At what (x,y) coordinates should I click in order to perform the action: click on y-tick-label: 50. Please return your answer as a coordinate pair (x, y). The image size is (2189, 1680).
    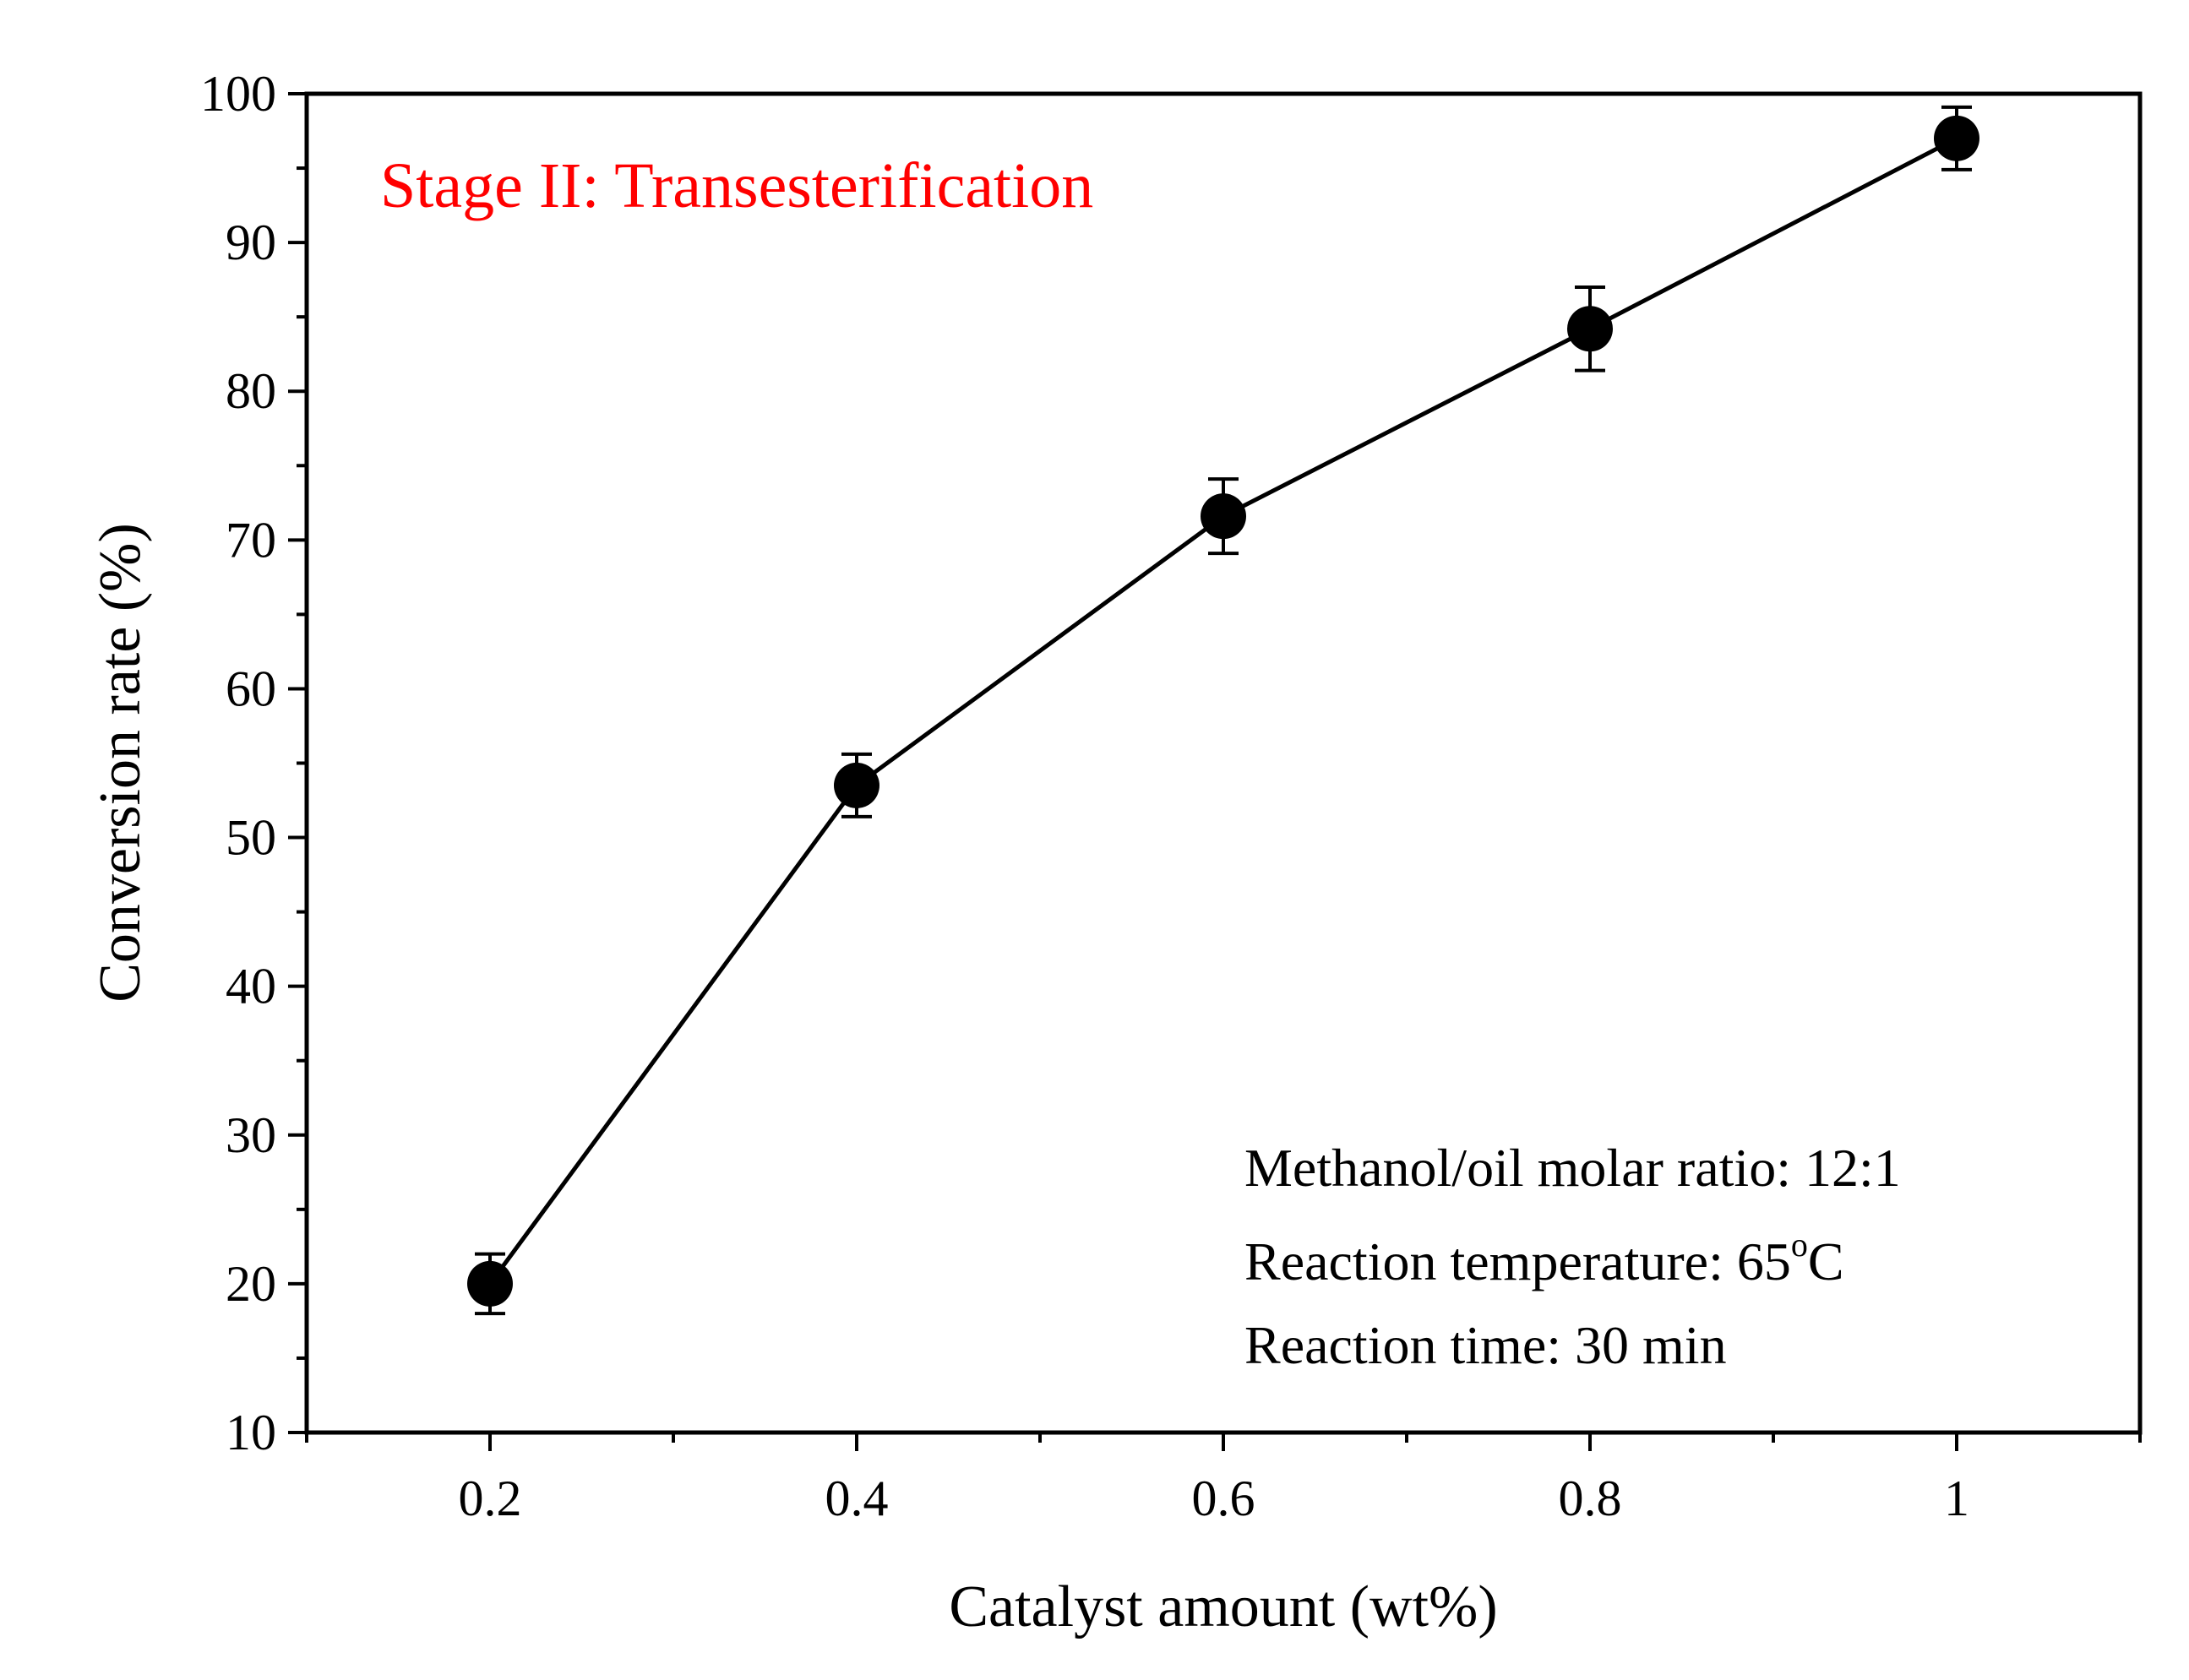
    Looking at the image, I should click on (251, 838).